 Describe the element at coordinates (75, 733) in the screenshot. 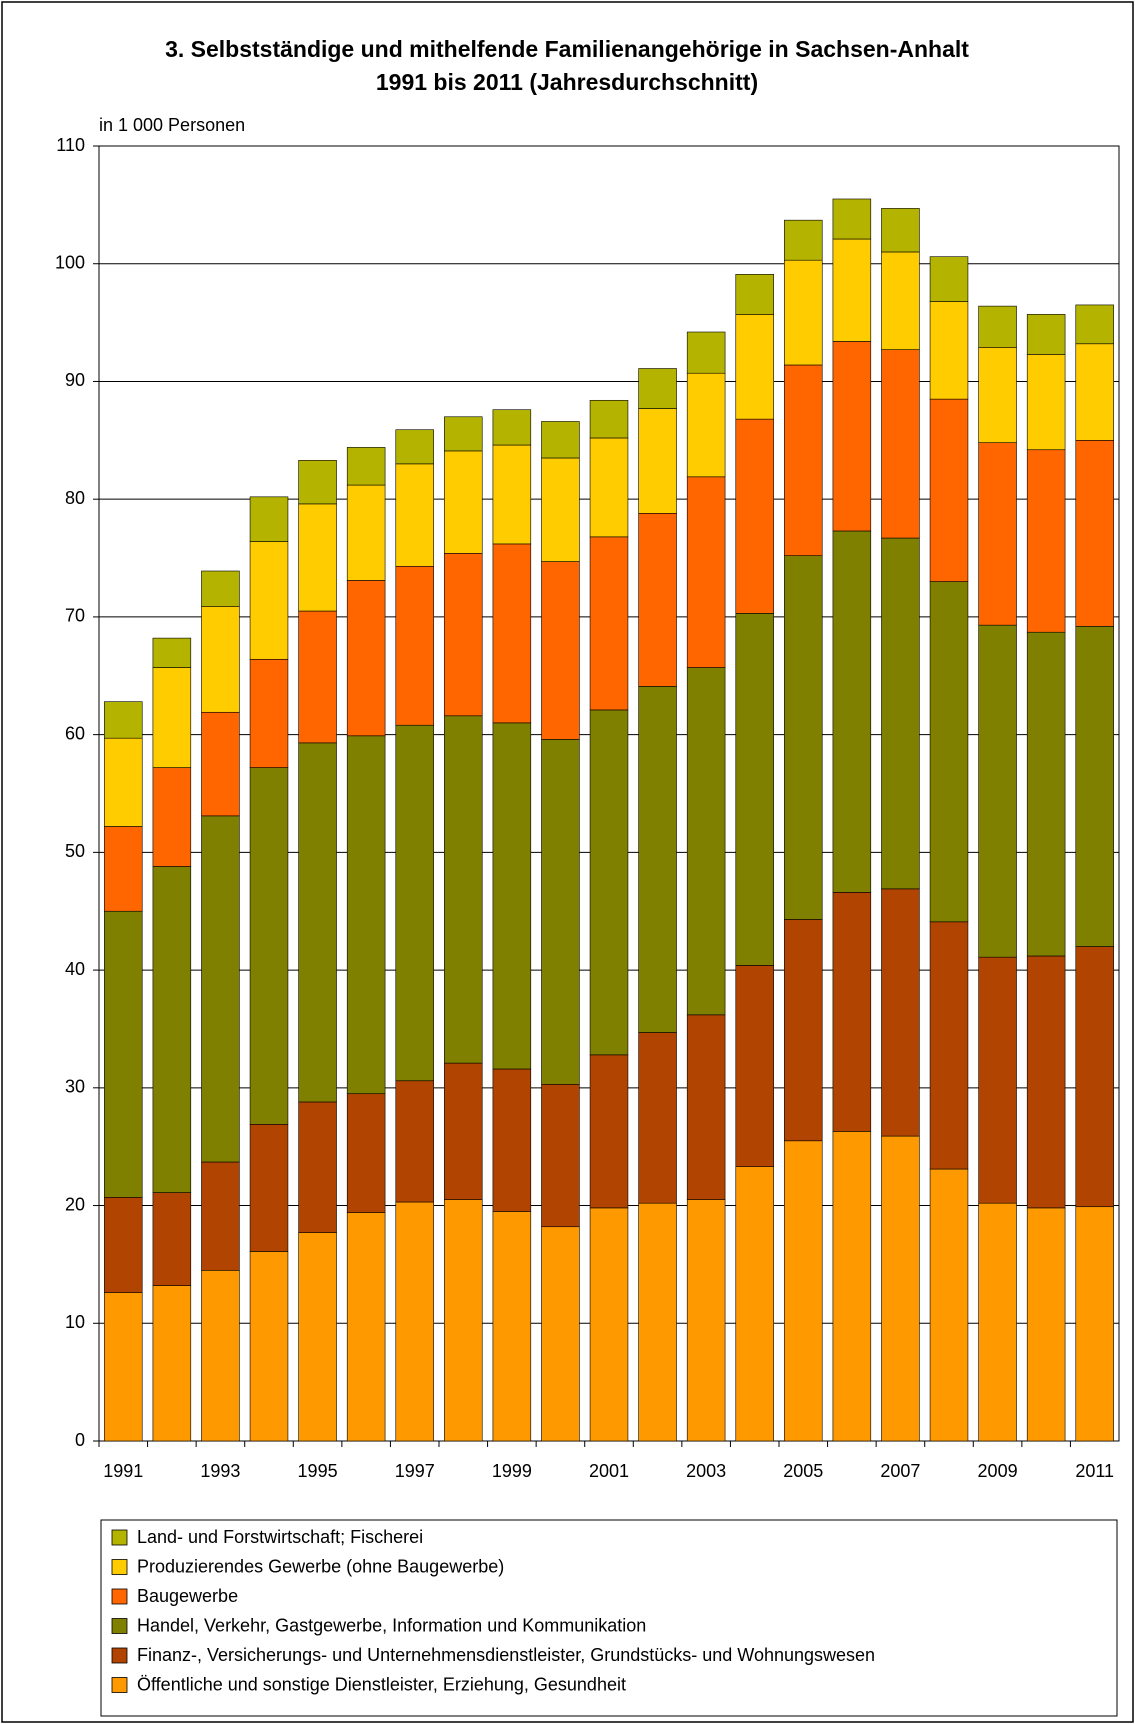

I see `y-tick-label: 60` at that location.